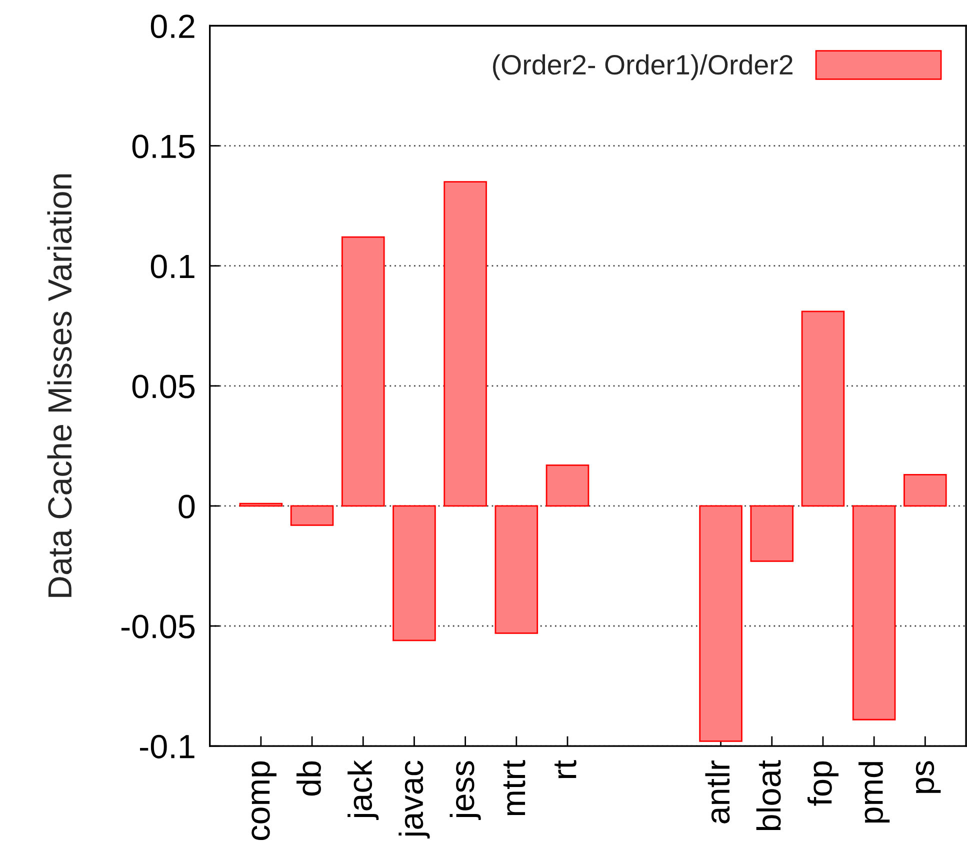 The width and height of the screenshot is (967, 859). Describe the element at coordinates (928, 777) in the screenshot. I see `x-tick-label: ps` at that location.